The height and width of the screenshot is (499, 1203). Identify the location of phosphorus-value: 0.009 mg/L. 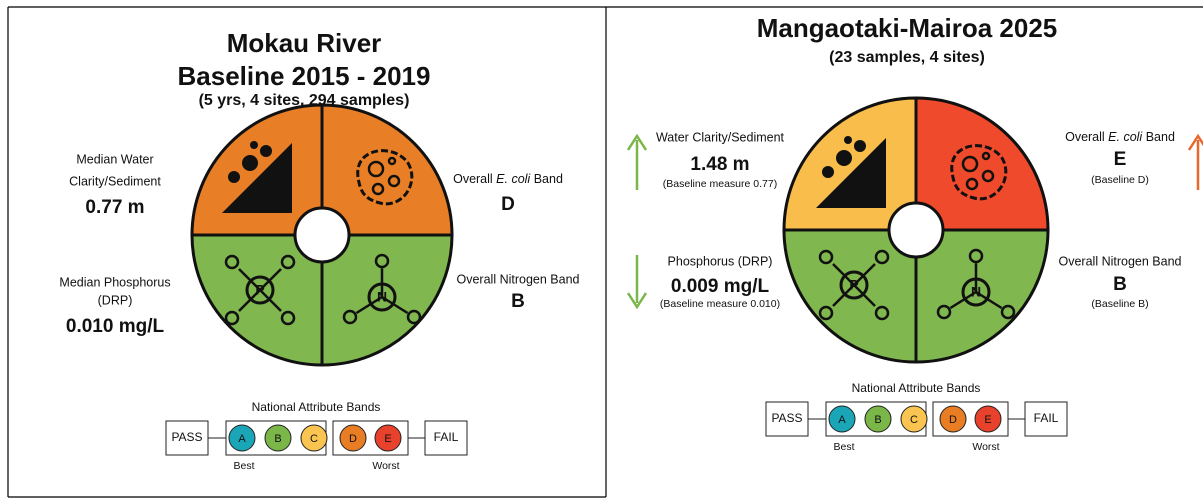
(720, 286).